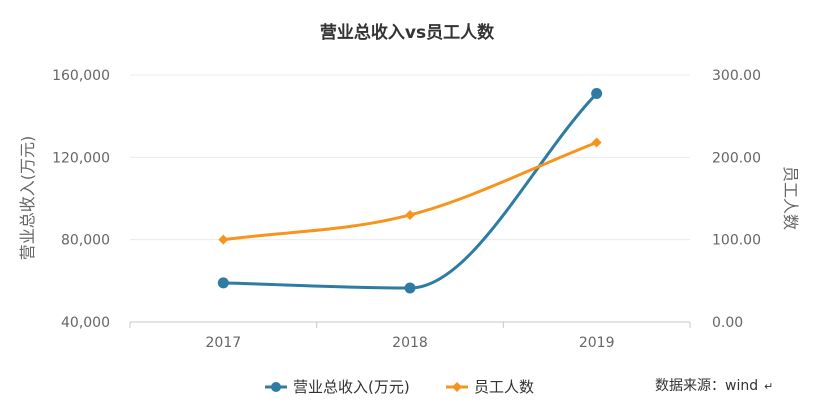 The height and width of the screenshot is (420, 815). What do you see at coordinates (85, 323) in the screenshot?
I see `left-tick-label: 40,000` at bounding box center [85, 323].